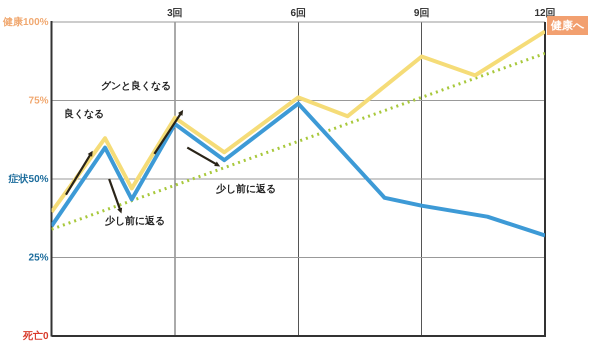 The image size is (591, 345). I want to click on y-tick-label: 健康100%, so click(25, 22).